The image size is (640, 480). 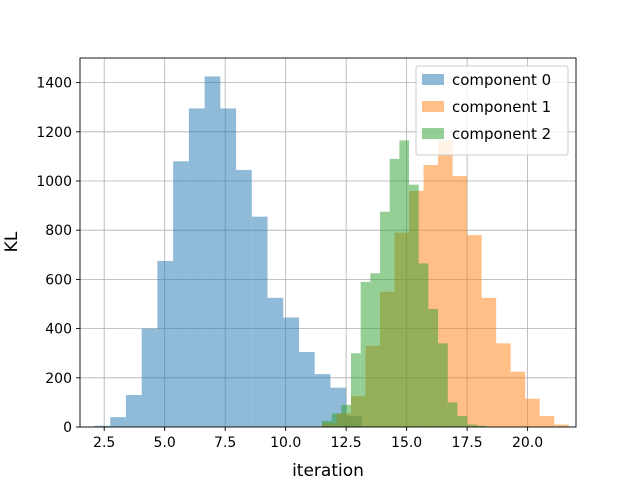 I want to click on legend-label: component 2, so click(x=501, y=134).